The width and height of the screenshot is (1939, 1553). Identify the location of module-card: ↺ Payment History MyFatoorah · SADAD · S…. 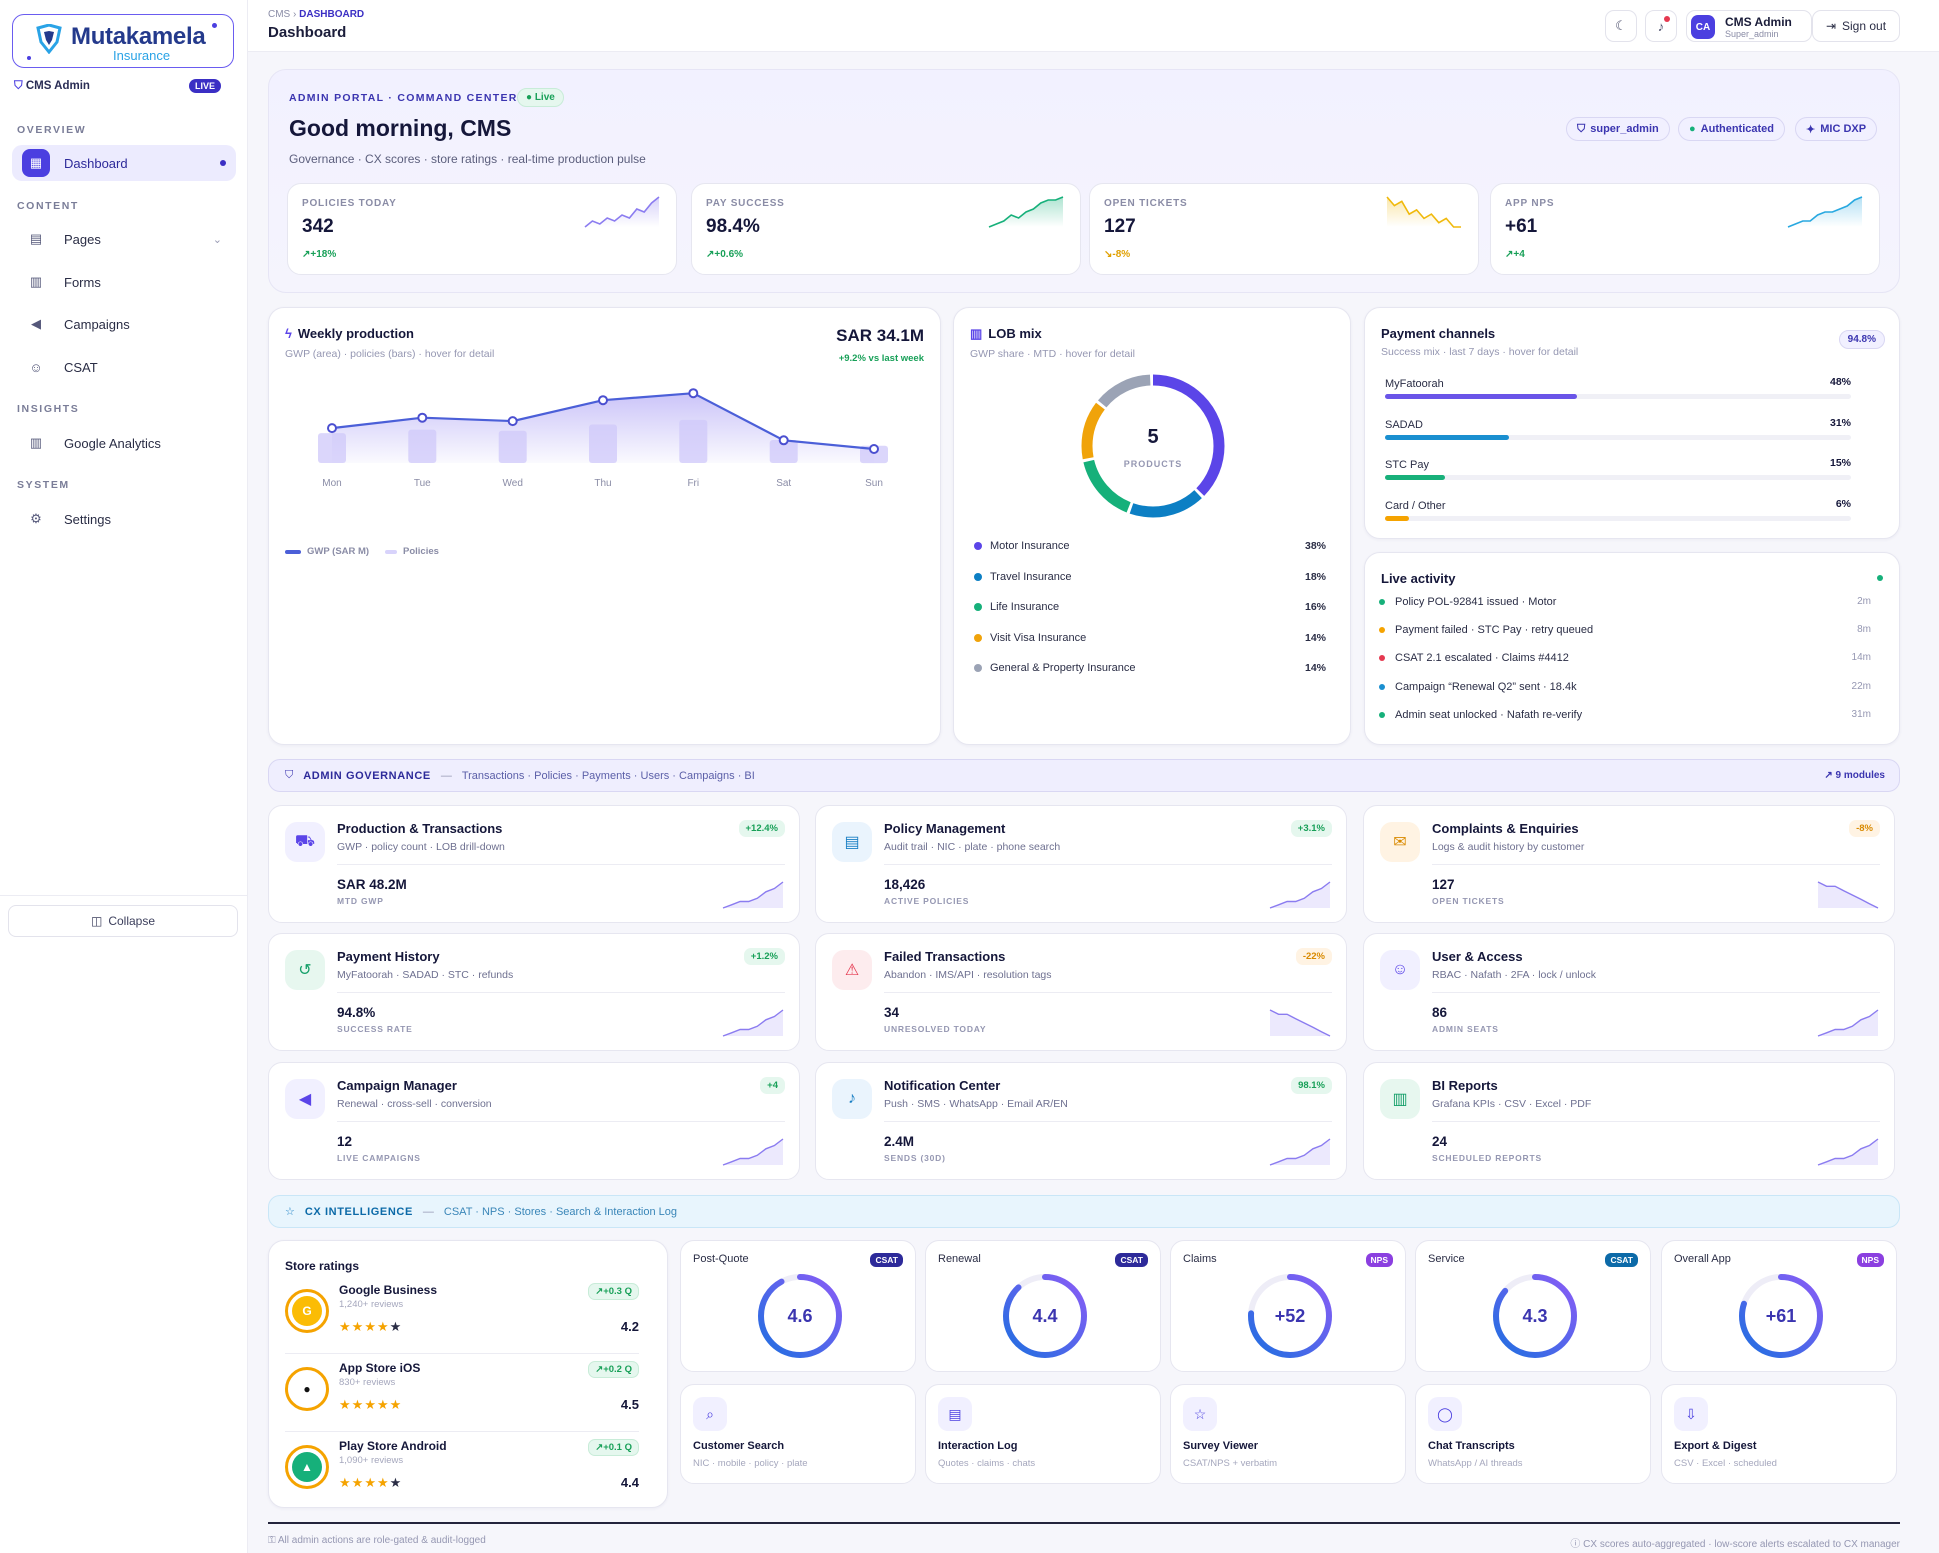
(534, 992).